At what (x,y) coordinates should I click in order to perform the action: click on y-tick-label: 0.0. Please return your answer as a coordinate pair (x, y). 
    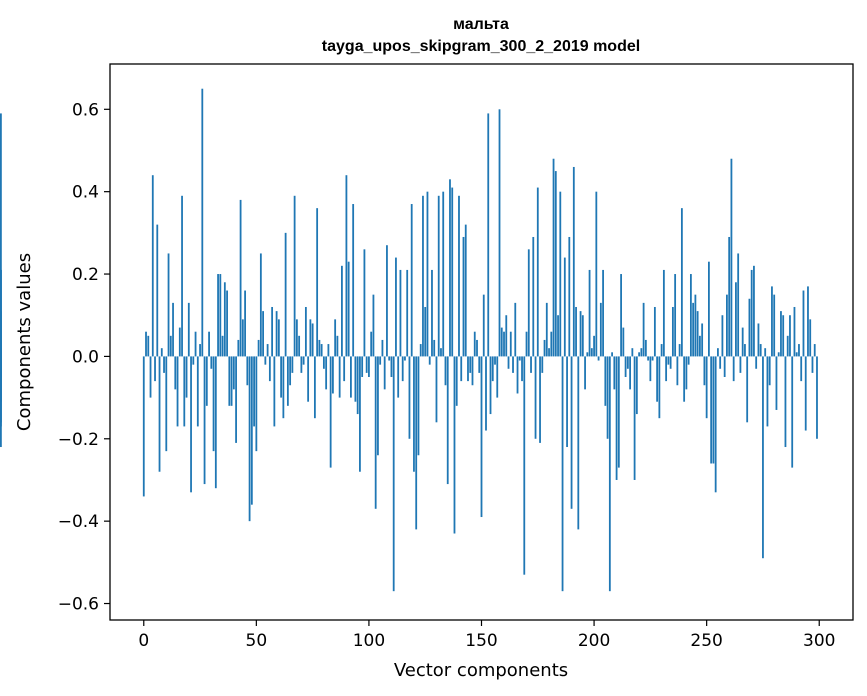
    Looking at the image, I should click on (85, 357).